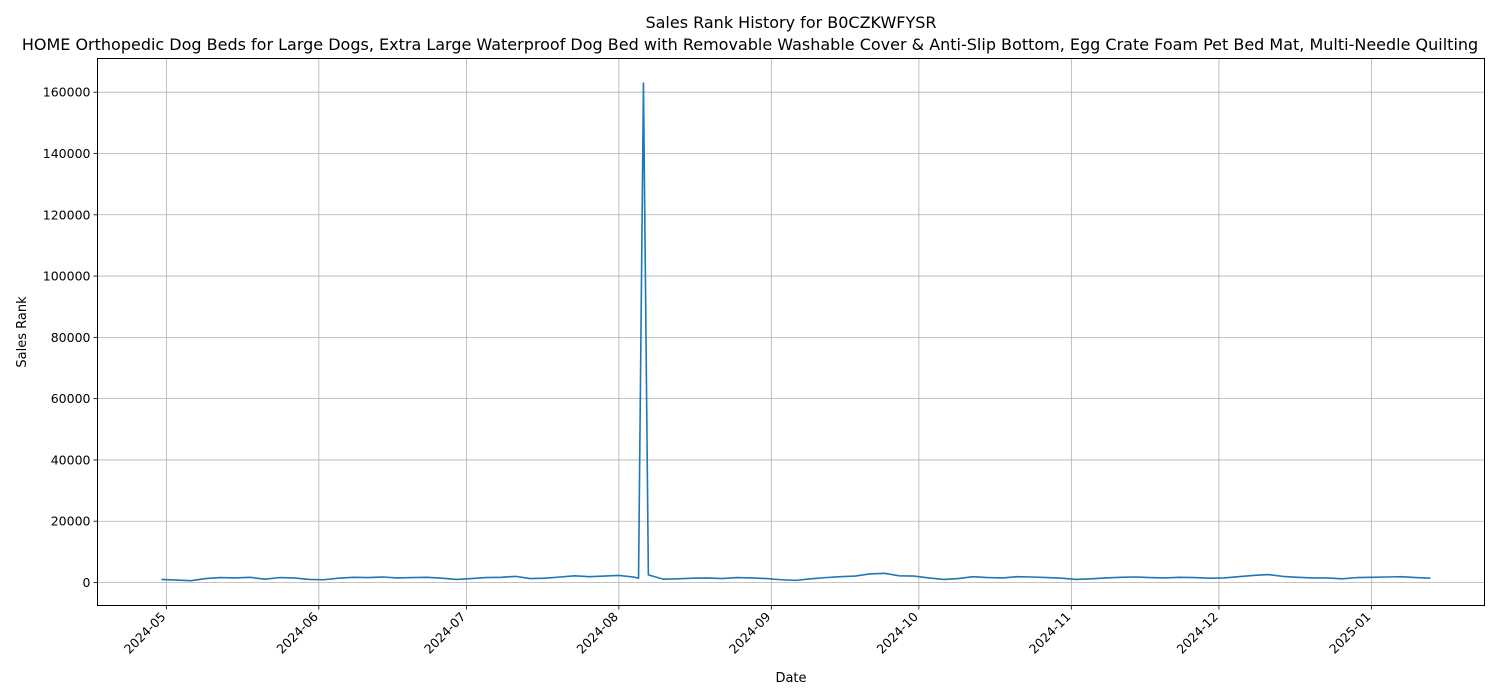  What do you see at coordinates (71, 398) in the screenshot?
I see `y-tick-label: 60000` at bounding box center [71, 398].